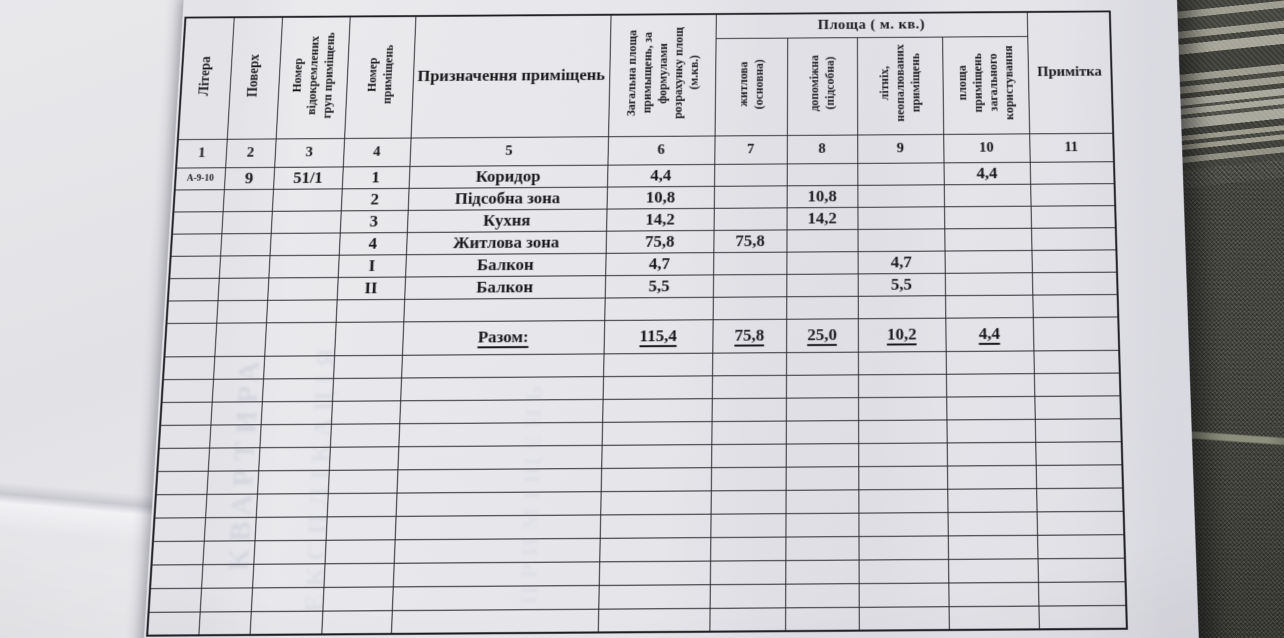 The height and width of the screenshot is (638, 1284). I want to click on column-number: 8, so click(822, 149).